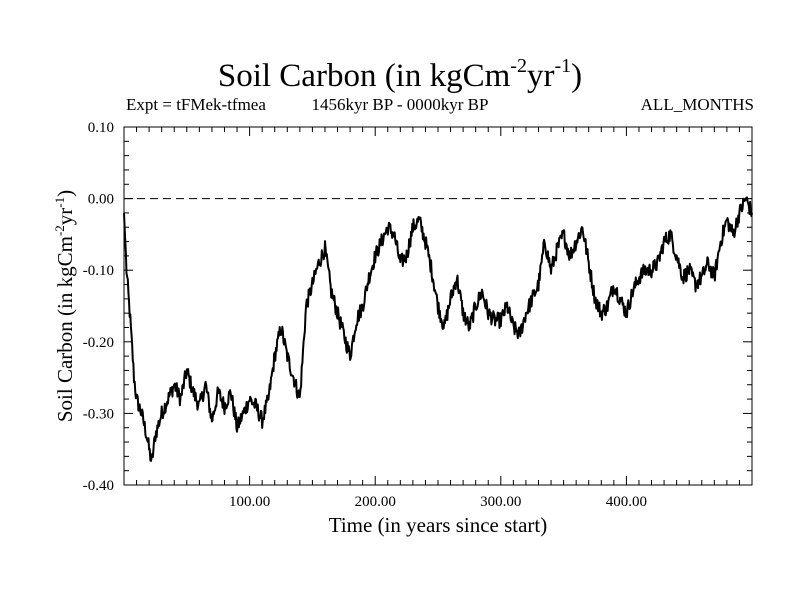 This screenshot has width=800, height=600. I want to click on time-range-label: 1456kyr BP - 0000kyr BP, so click(400, 104).